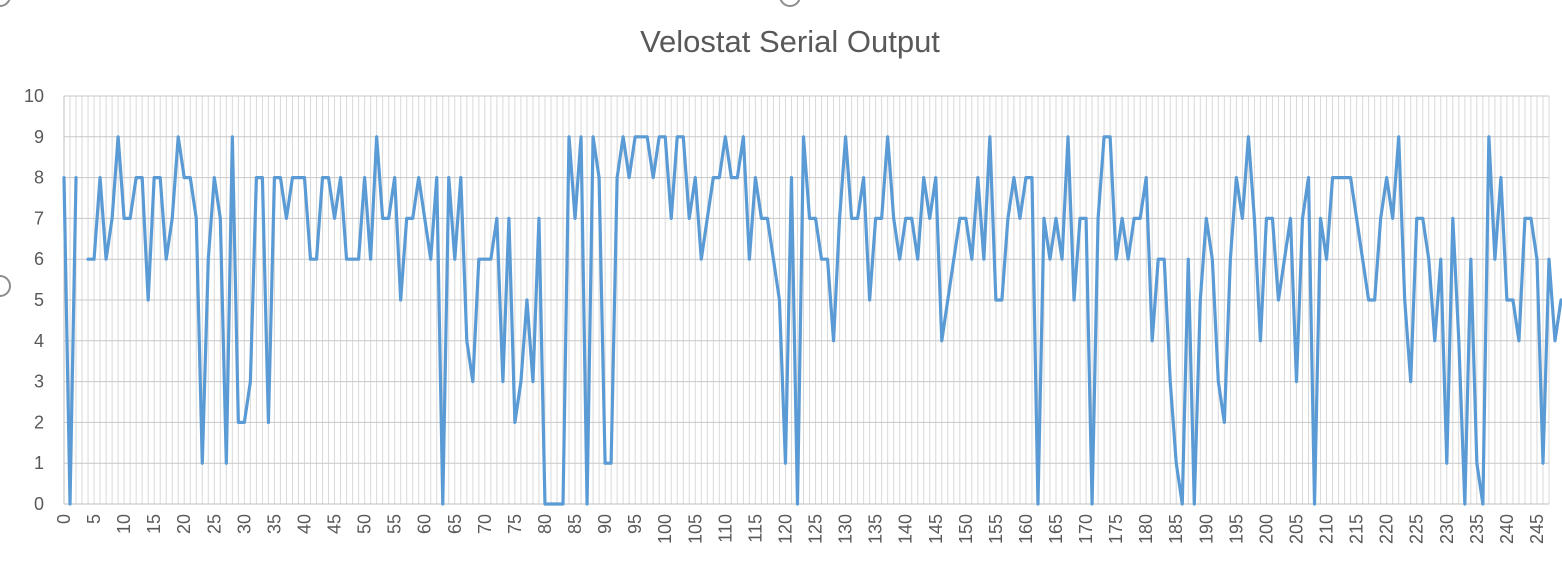 This screenshot has width=1562, height=562. What do you see at coordinates (485, 524) in the screenshot?
I see `x-tick-label: 70` at bounding box center [485, 524].